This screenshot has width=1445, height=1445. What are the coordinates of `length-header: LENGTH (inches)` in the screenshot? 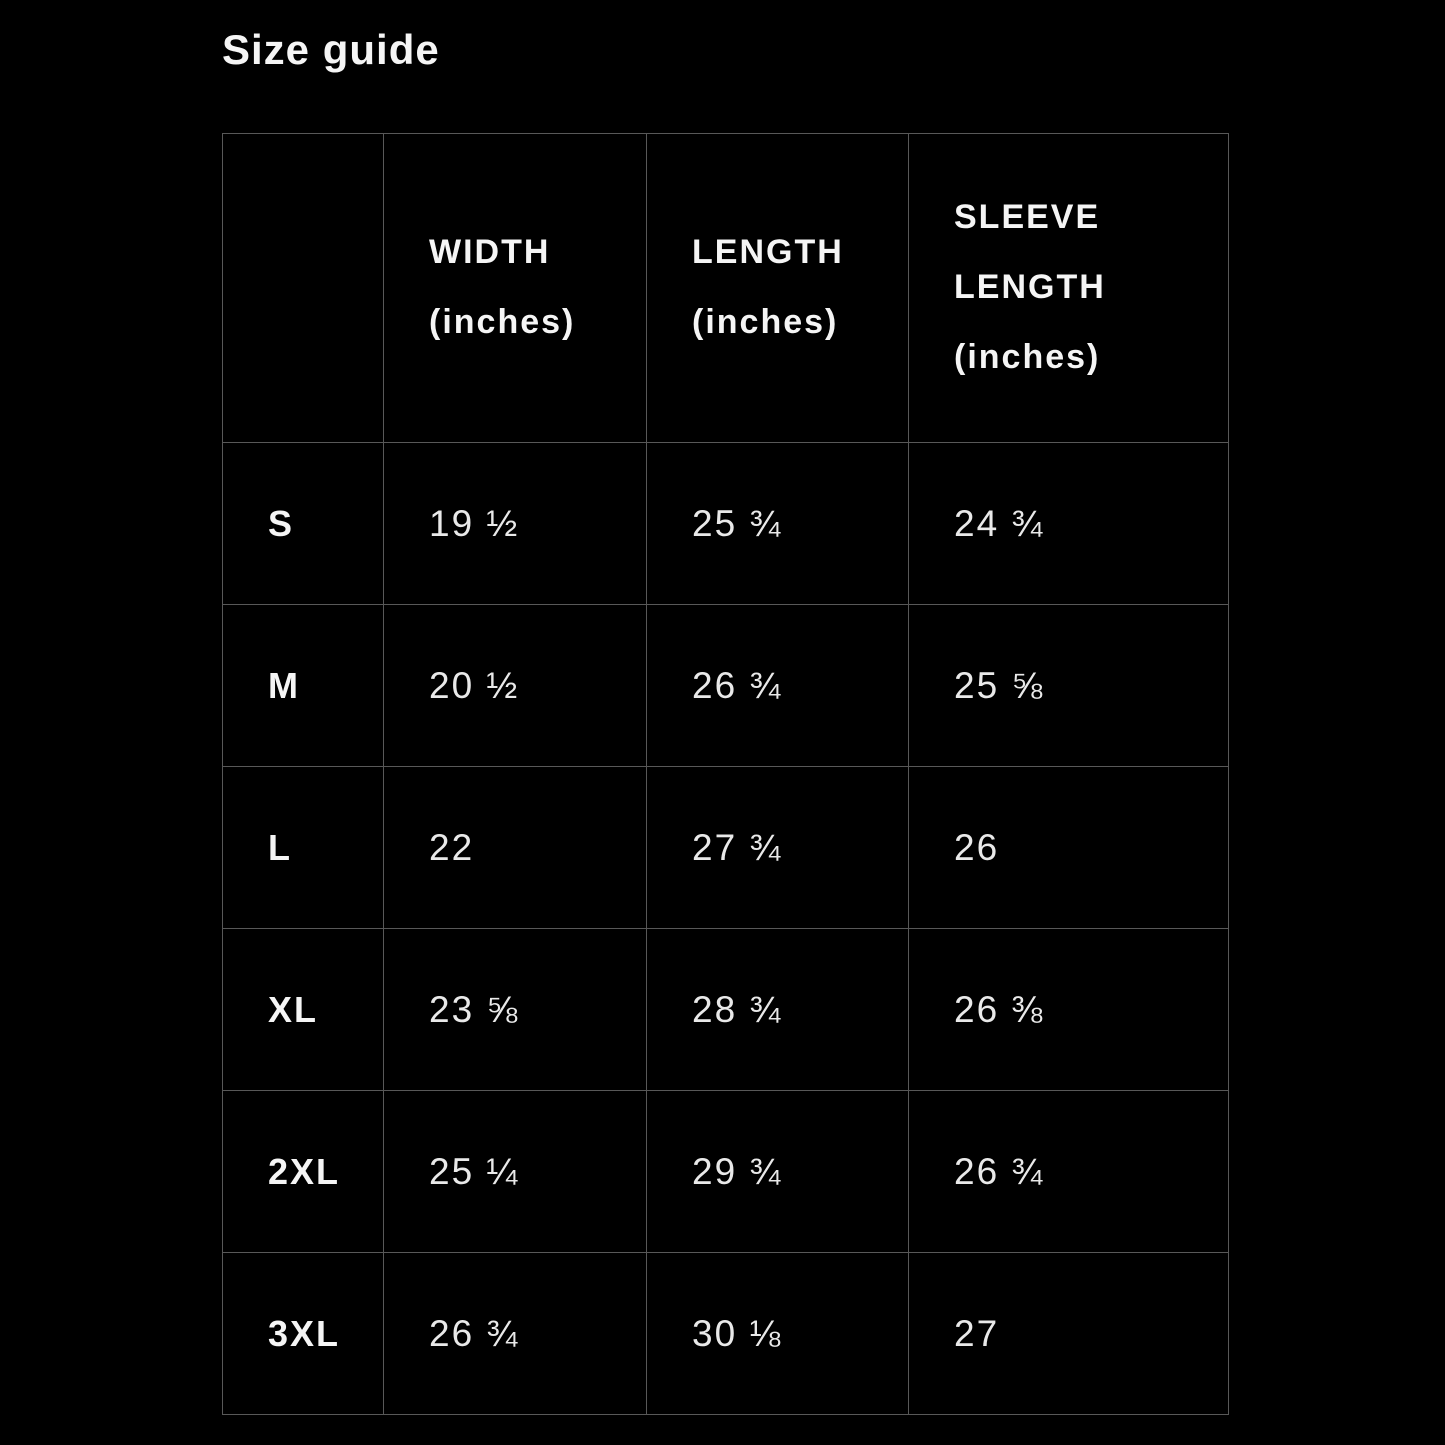 It's located at (777, 288).